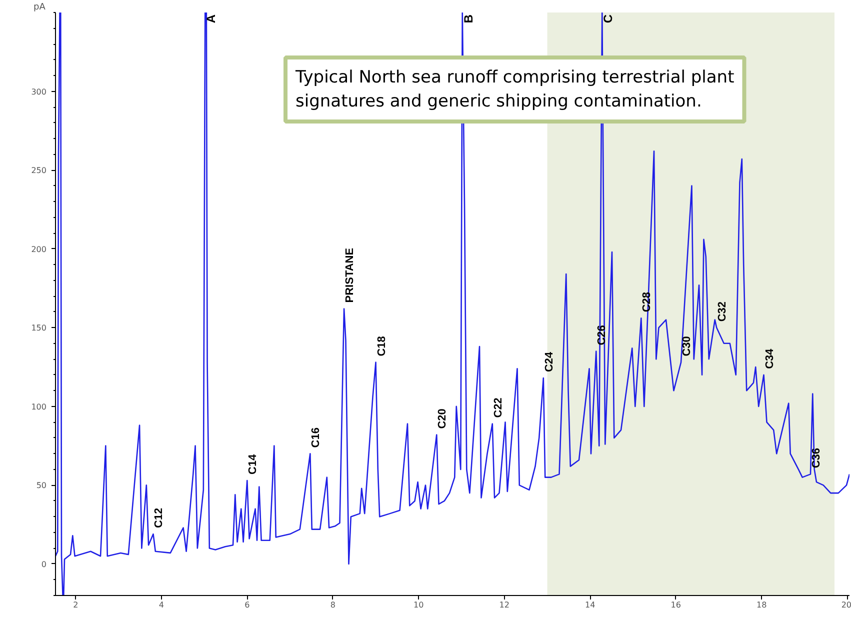 The image size is (851, 617). I want to click on y-tick-label: 300, so click(39, 91).